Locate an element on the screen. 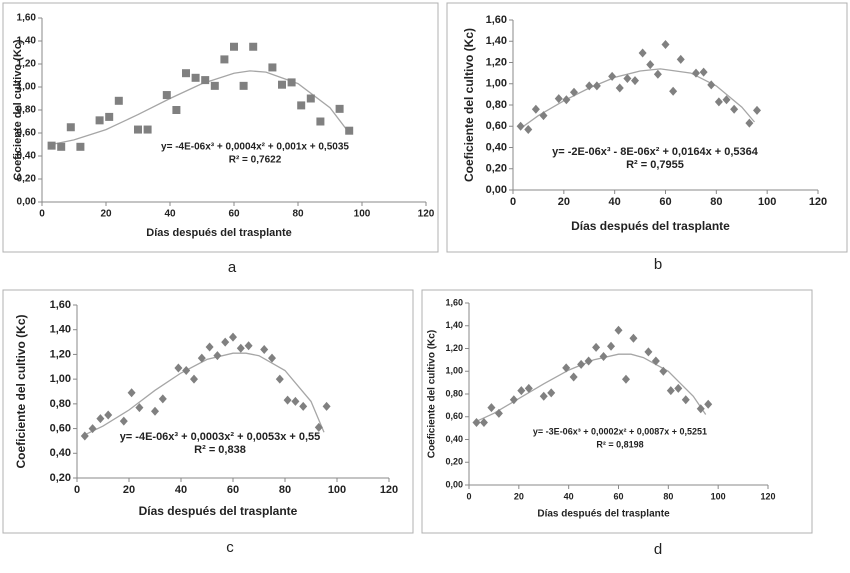 This screenshot has height=573, width=850. r-squared: R² = 0,8198 is located at coordinates (619, 444).